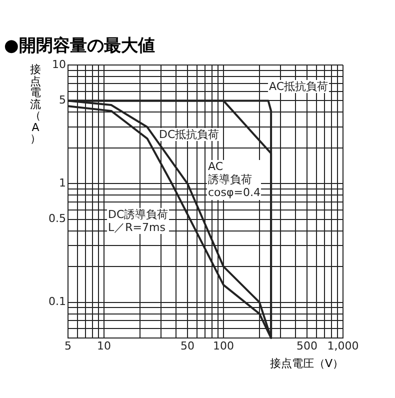  I want to click on y-tick-label: 0.5, so click(57, 219).